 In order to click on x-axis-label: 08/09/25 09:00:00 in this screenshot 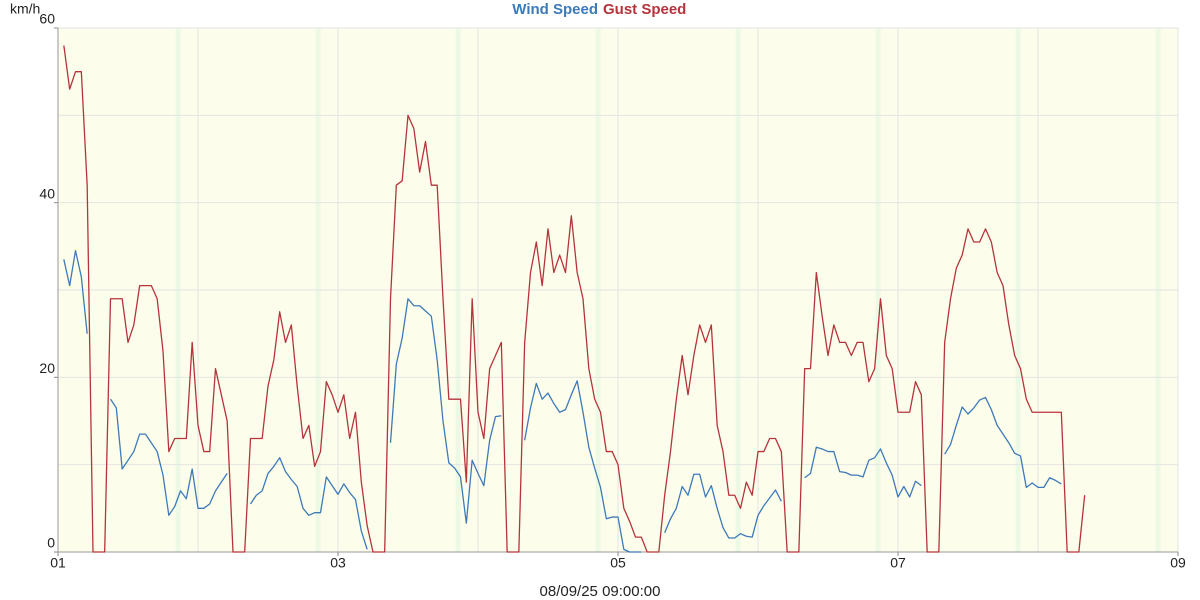, I will do `click(600, 591)`.